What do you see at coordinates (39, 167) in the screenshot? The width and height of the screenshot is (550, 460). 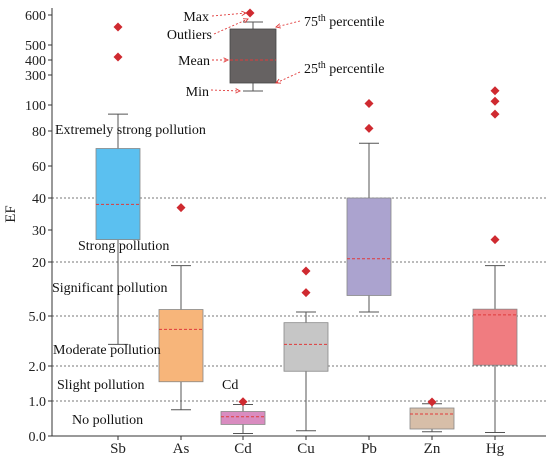 I see `y-tick-label: 60` at bounding box center [39, 167].